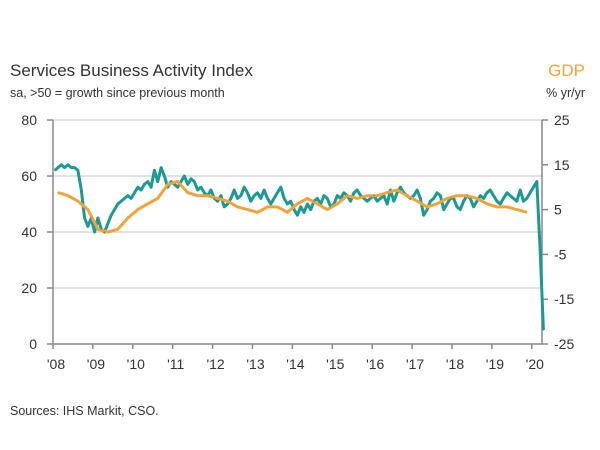 This screenshot has width=600, height=450. What do you see at coordinates (558, 210) in the screenshot?
I see `right-tick-label: 5` at bounding box center [558, 210].